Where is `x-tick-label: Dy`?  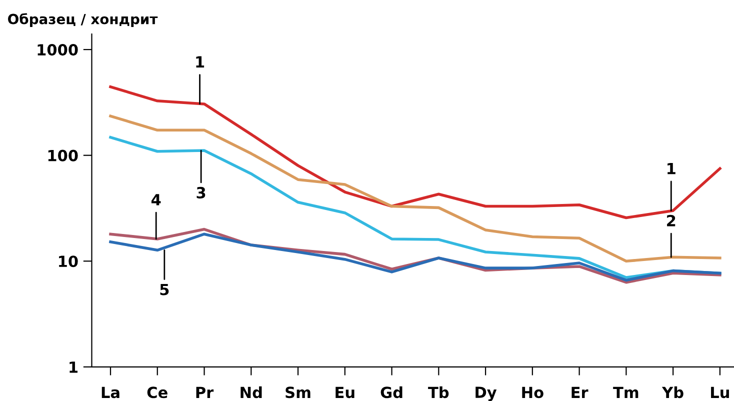
x-tick-label: Dy is located at coordinates (486, 393).